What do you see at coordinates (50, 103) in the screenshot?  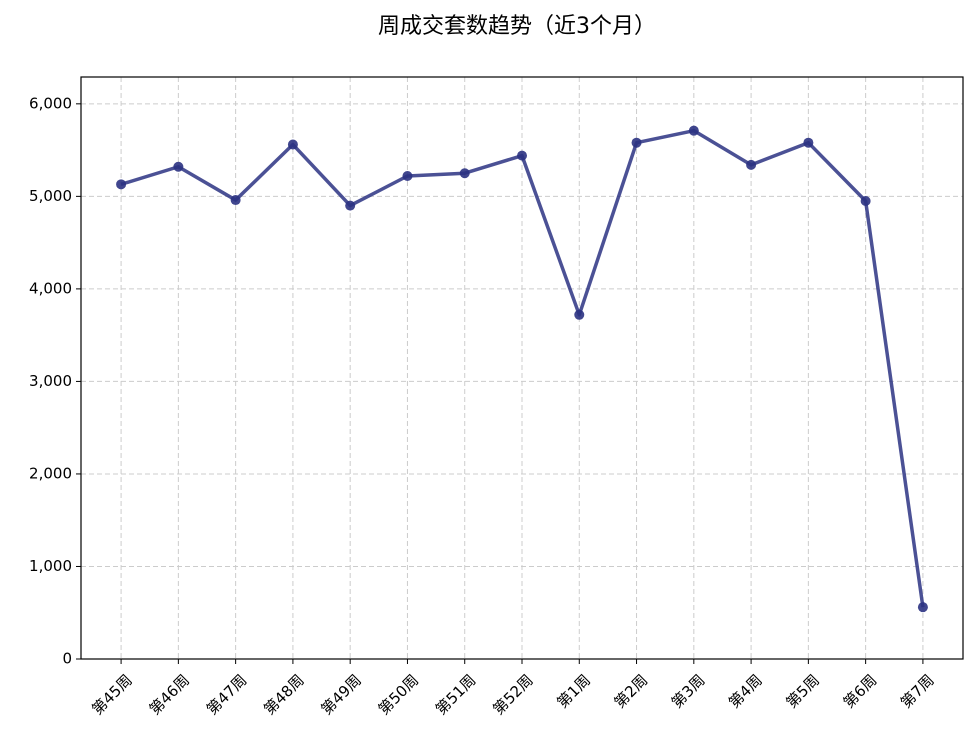 I see `y-tick-label: 6,000` at bounding box center [50, 103].